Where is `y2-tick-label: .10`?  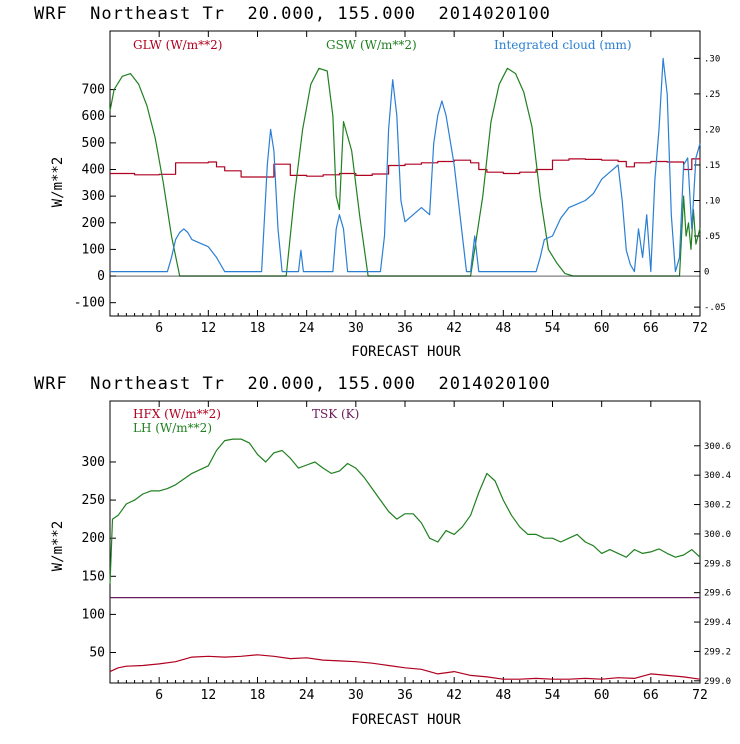
y2-tick-label: .10 is located at coordinates (712, 202).